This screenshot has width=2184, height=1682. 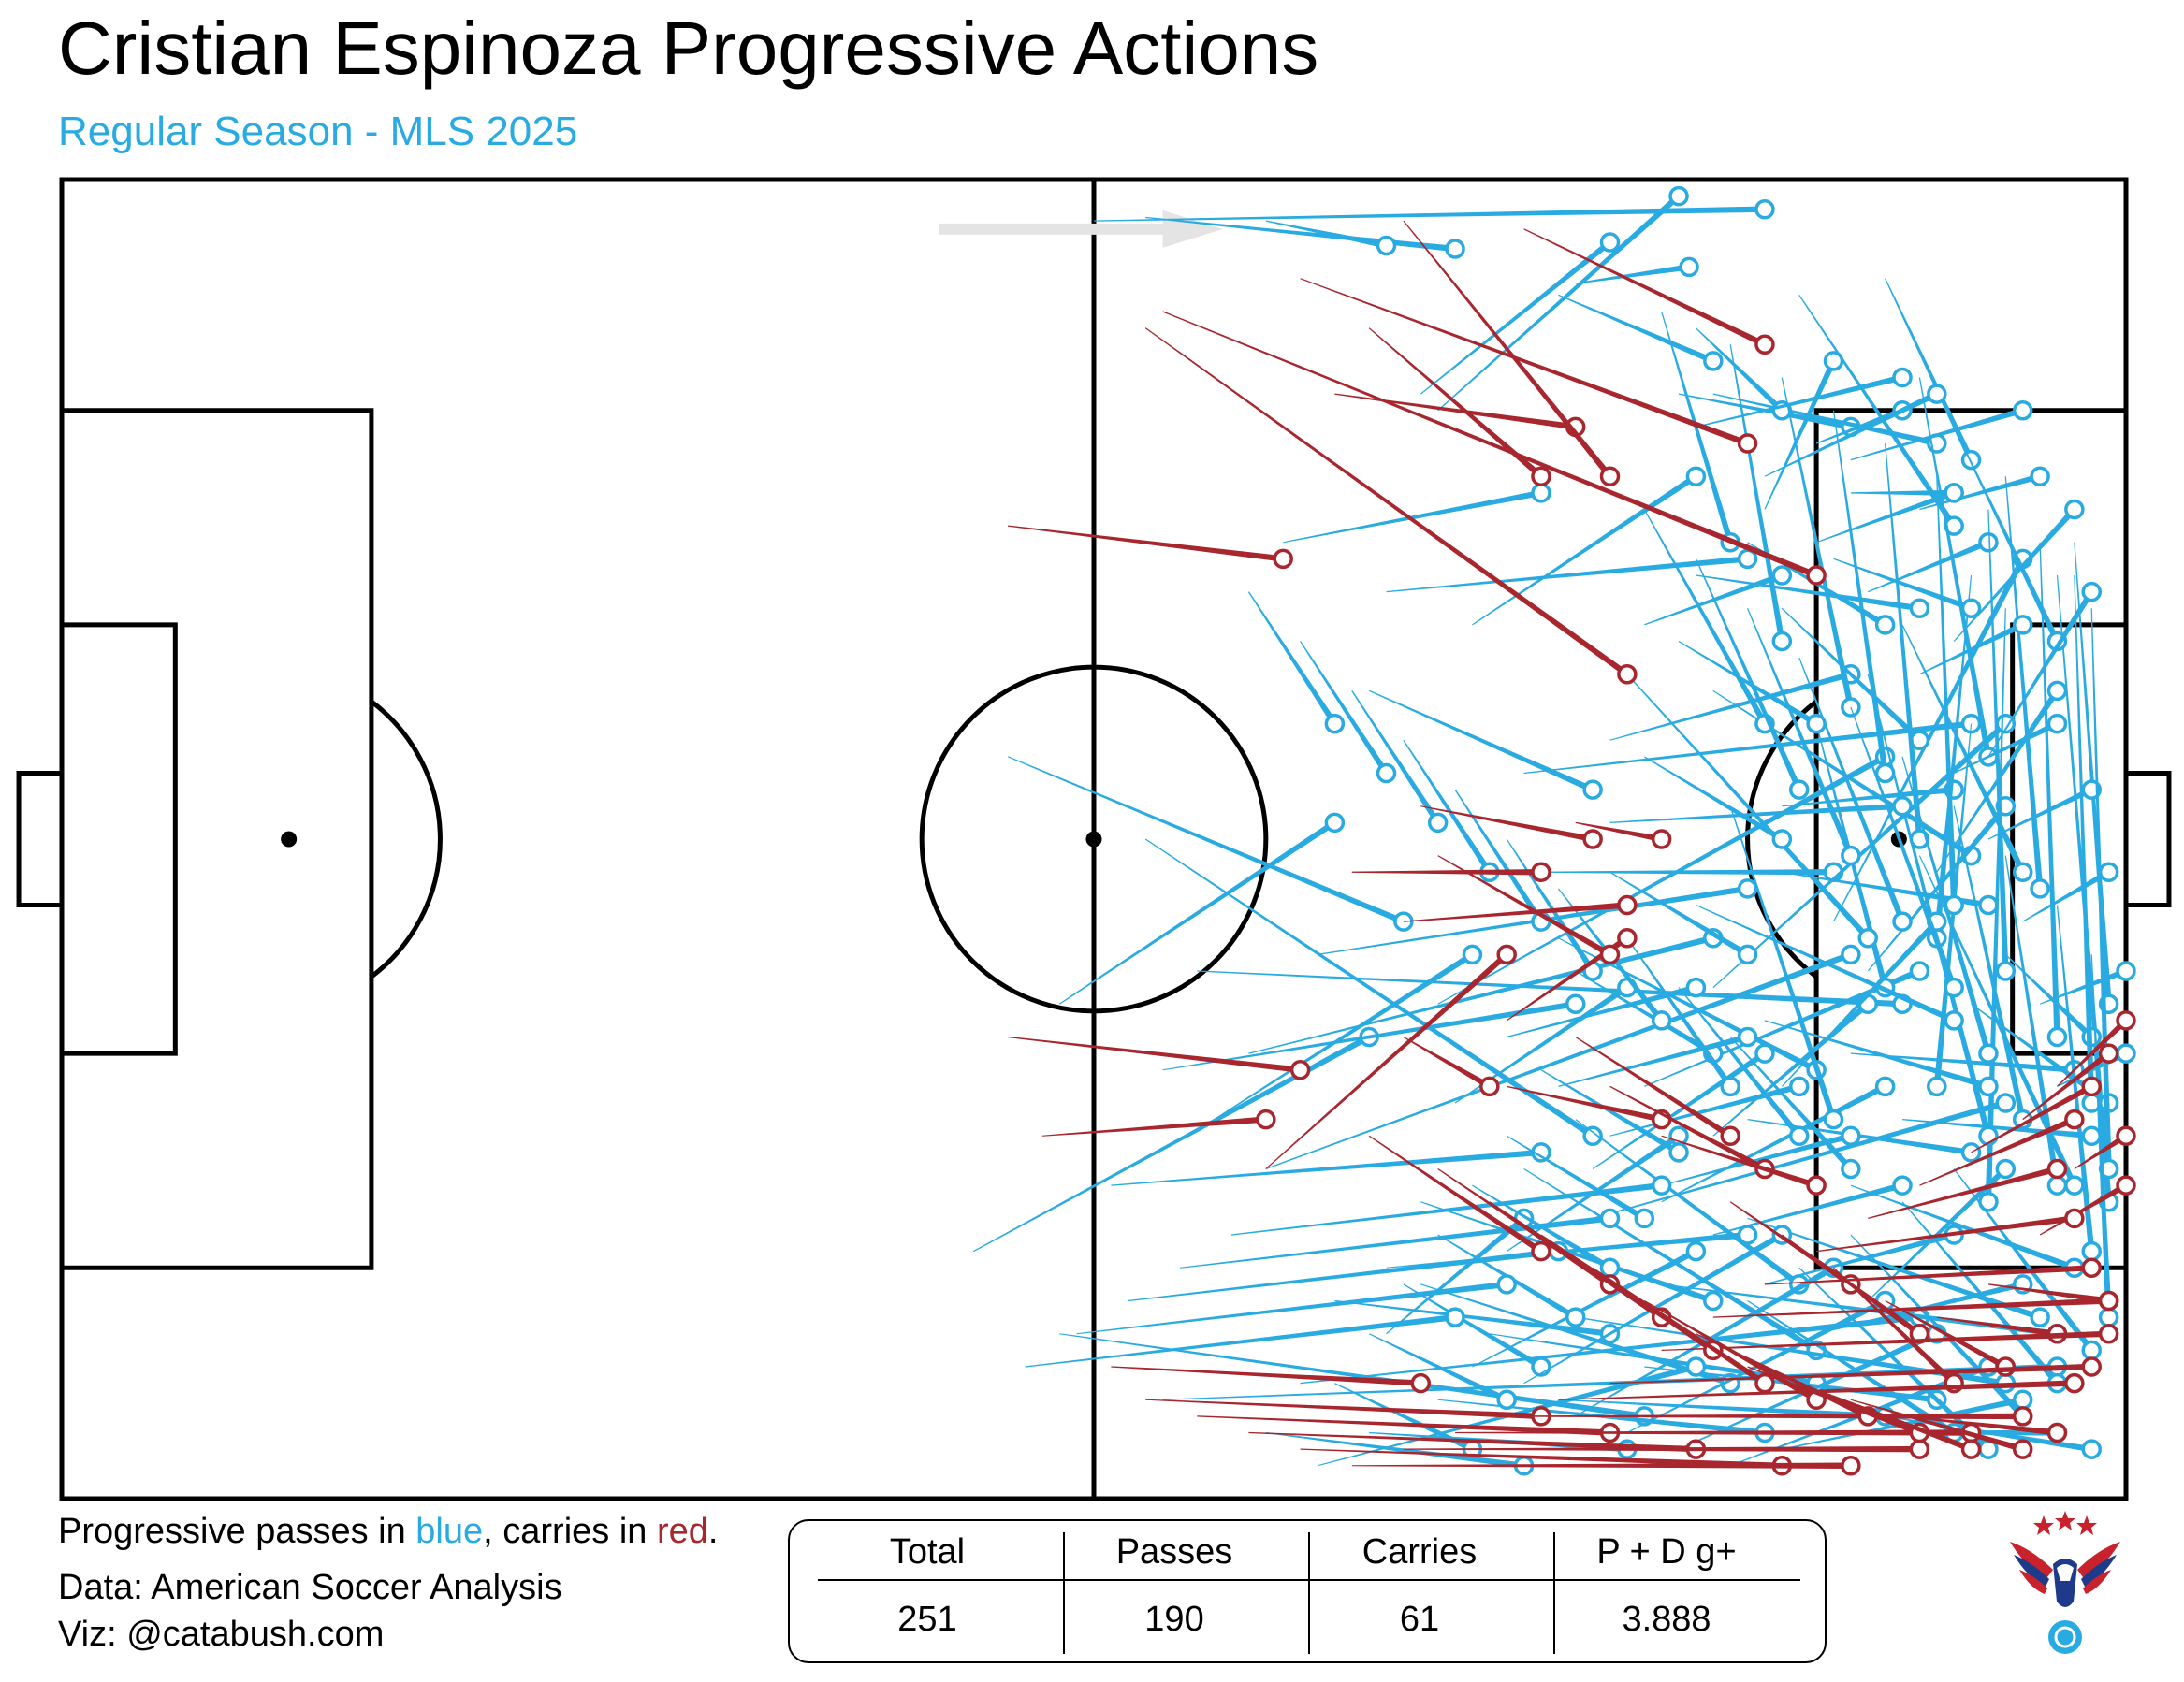 I want to click on right-goal, so click(x=2147, y=839).